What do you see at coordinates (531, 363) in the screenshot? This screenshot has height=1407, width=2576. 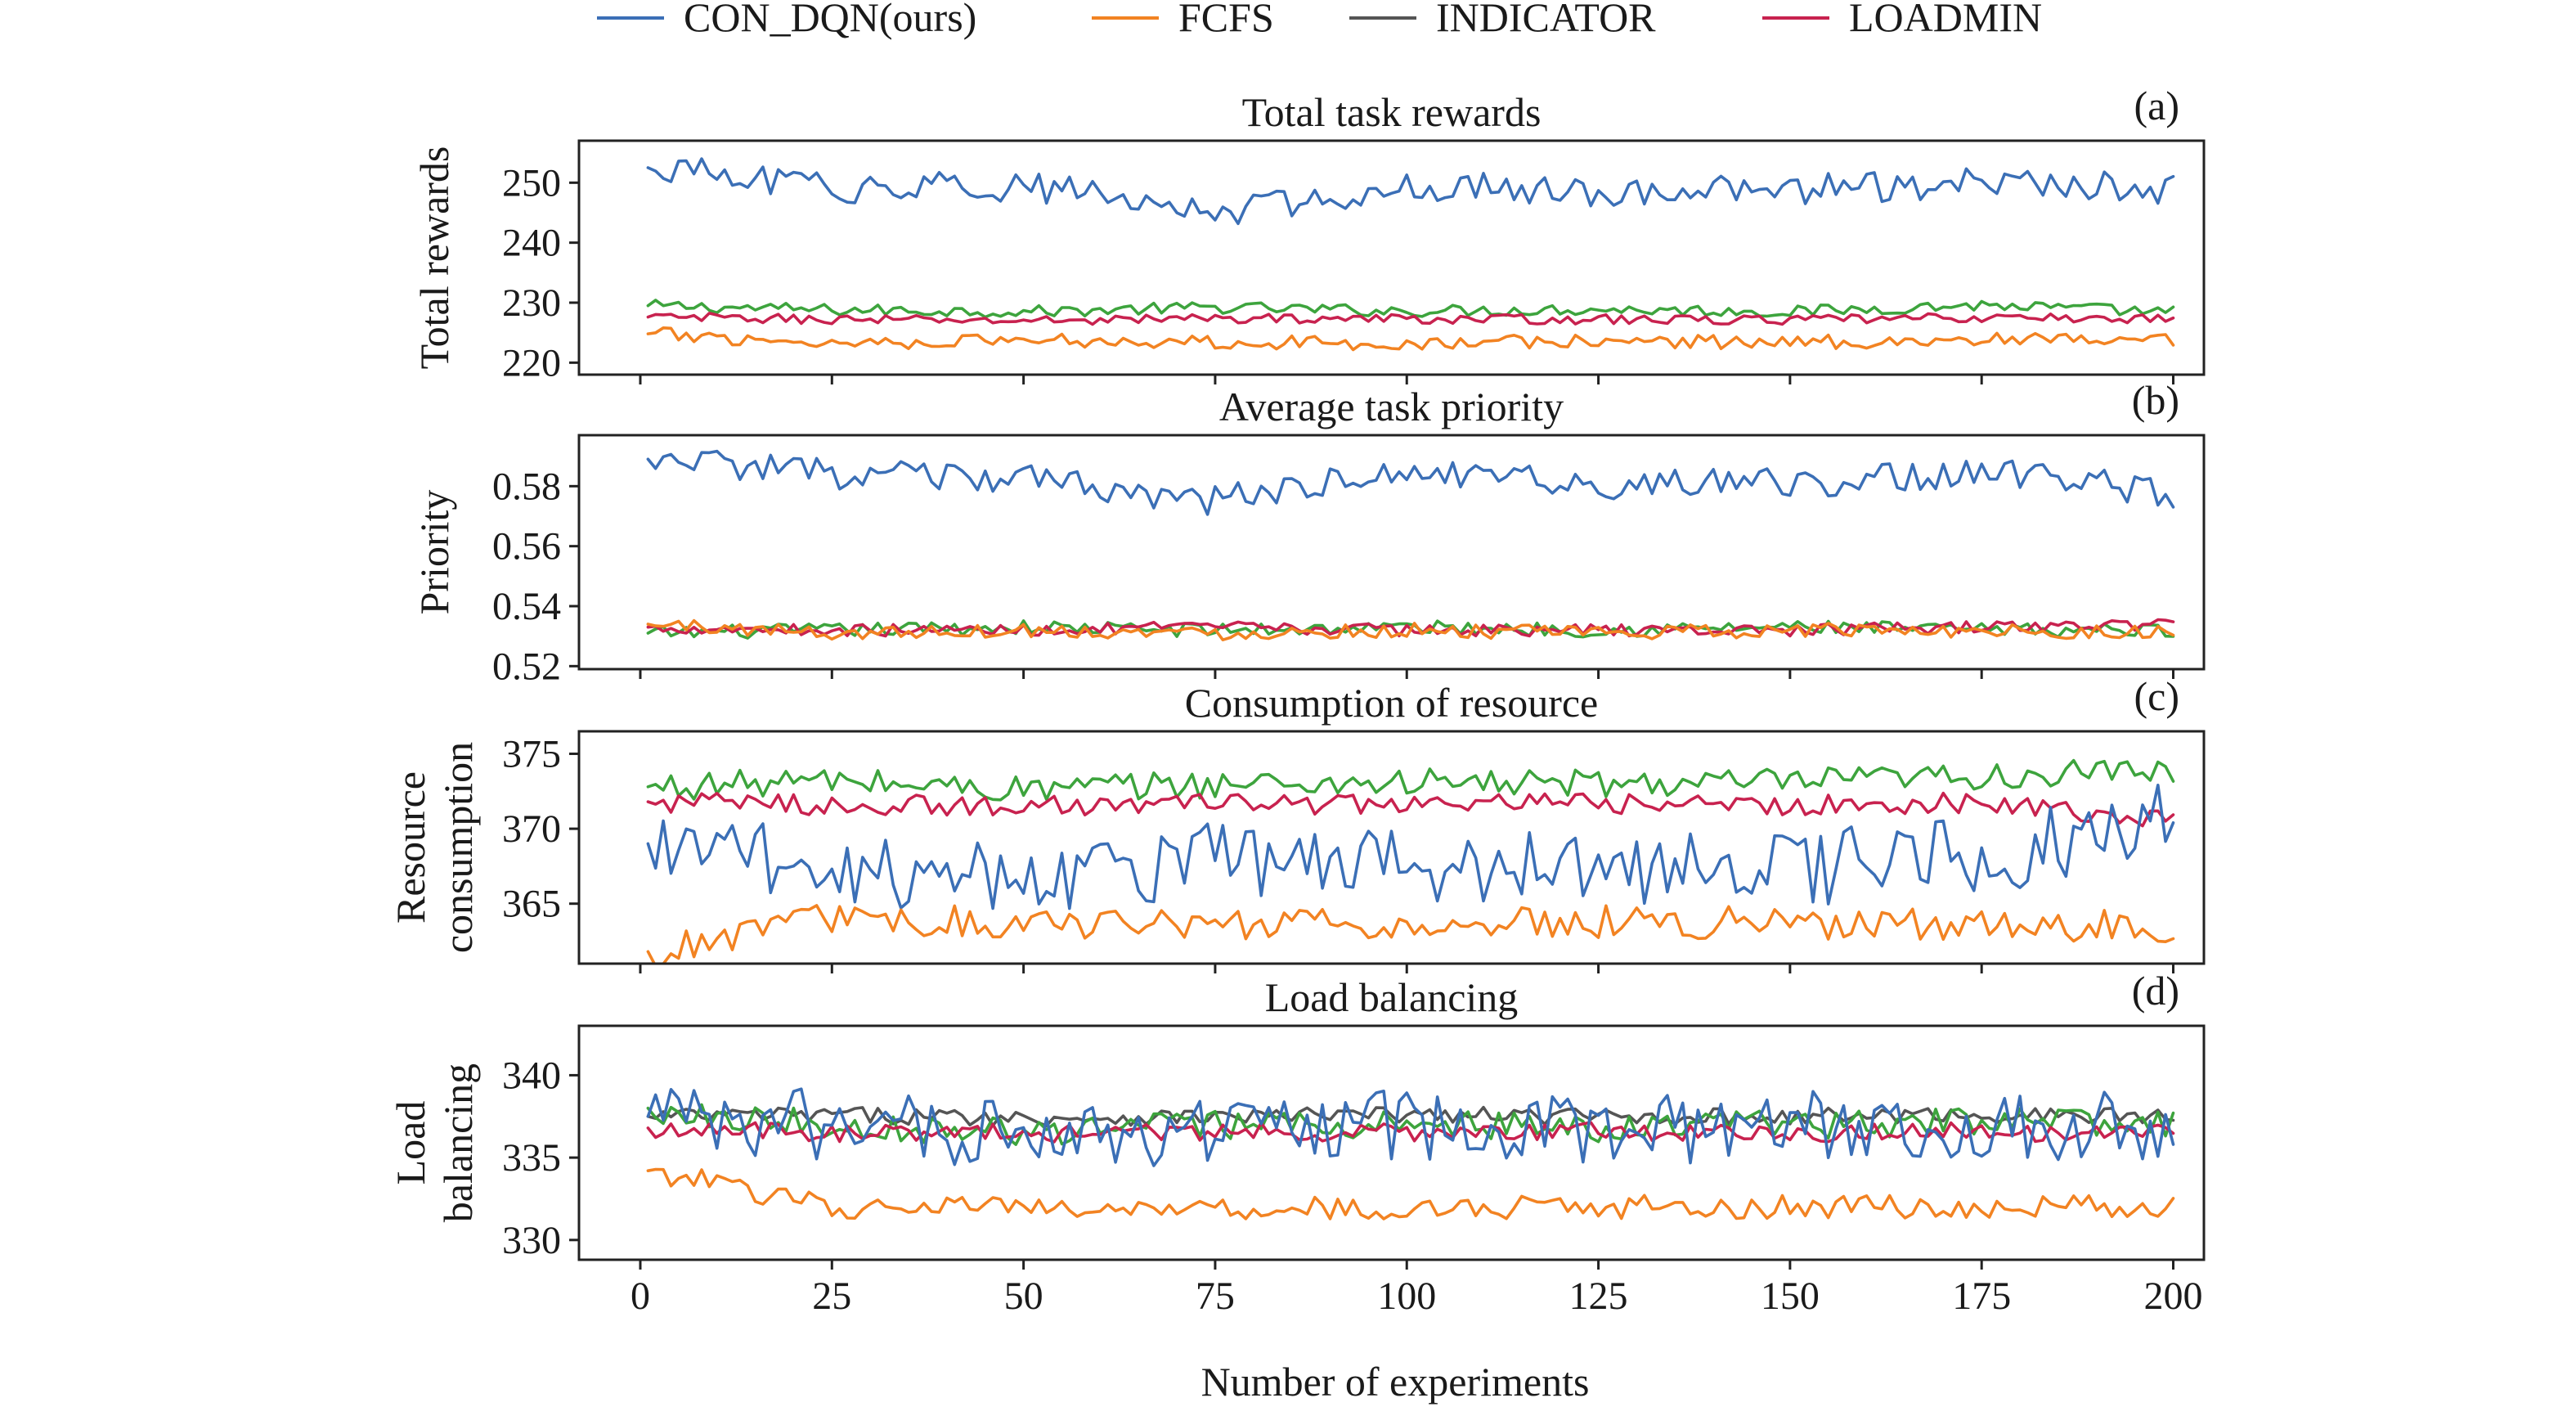 I see `y-tick-label: 220` at bounding box center [531, 363].